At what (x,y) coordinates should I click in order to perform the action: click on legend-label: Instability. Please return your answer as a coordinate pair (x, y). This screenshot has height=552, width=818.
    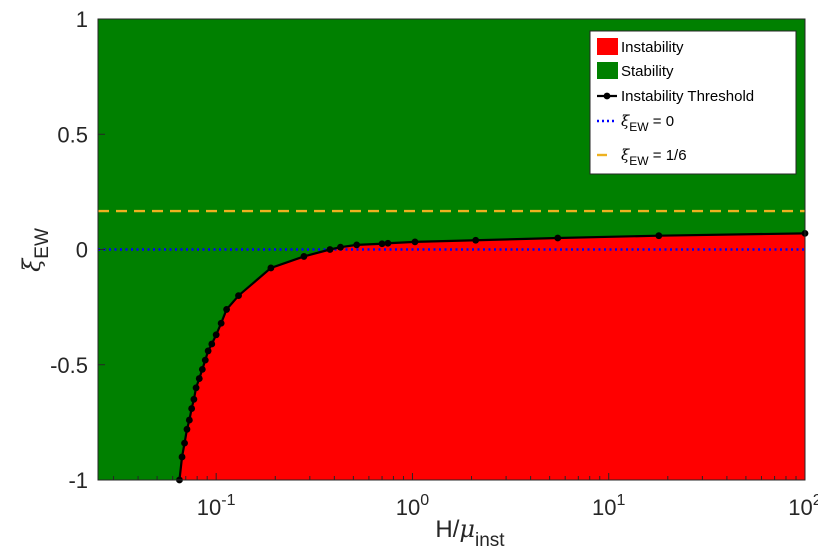
    Looking at the image, I should click on (652, 47).